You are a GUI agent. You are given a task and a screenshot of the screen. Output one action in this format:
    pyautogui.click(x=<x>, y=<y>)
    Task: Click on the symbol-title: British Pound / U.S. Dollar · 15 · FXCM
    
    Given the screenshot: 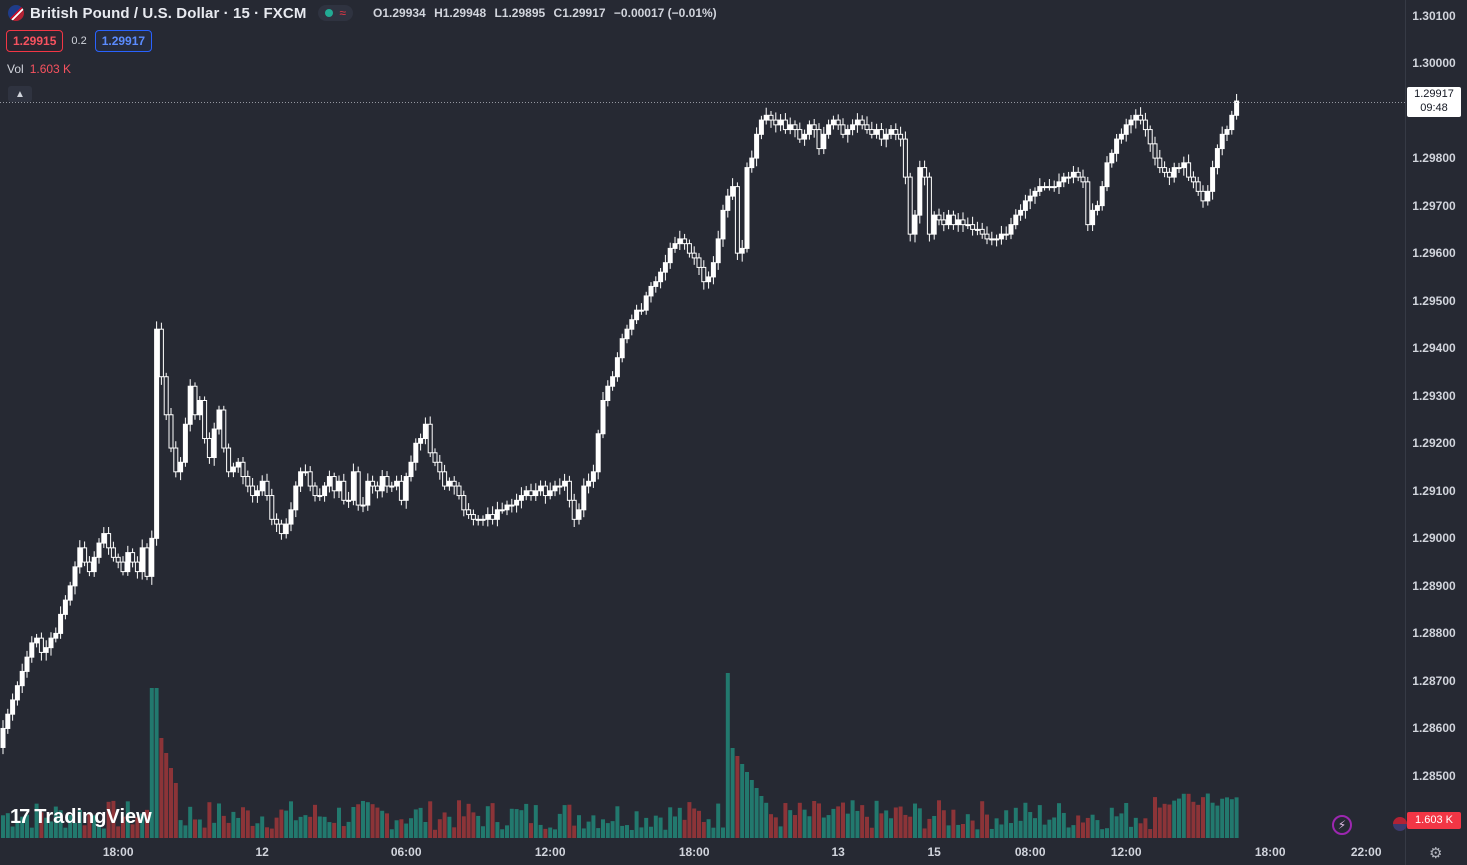 What is the action you would take?
    pyautogui.click(x=168, y=13)
    